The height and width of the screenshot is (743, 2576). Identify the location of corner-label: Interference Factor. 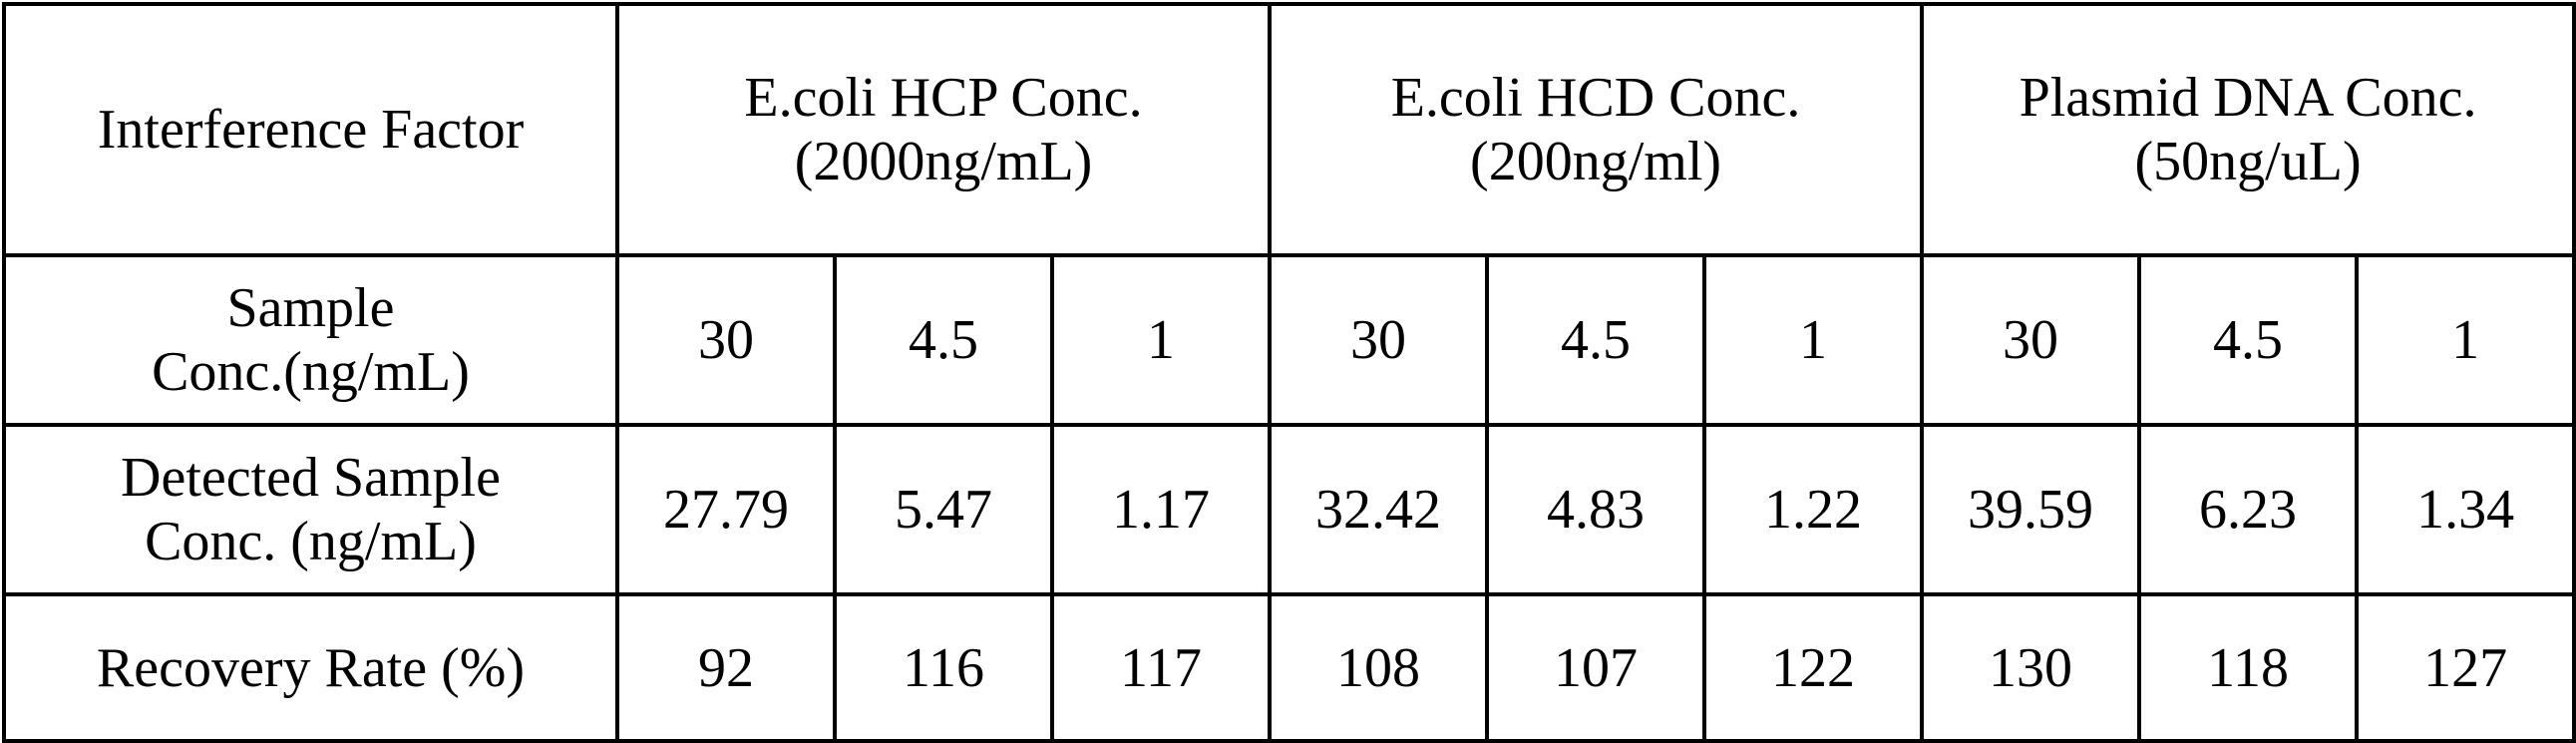
(311, 130).